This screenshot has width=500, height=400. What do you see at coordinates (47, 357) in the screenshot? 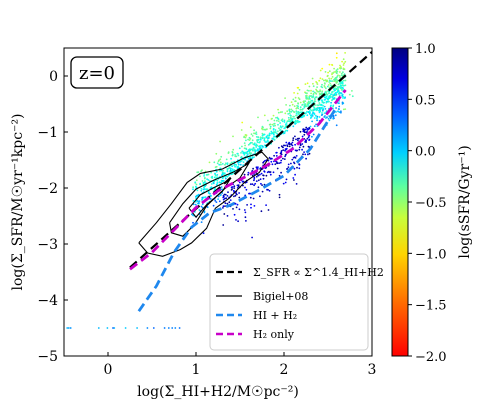
I see `y-tick-label: −5` at bounding box center [47, 357].